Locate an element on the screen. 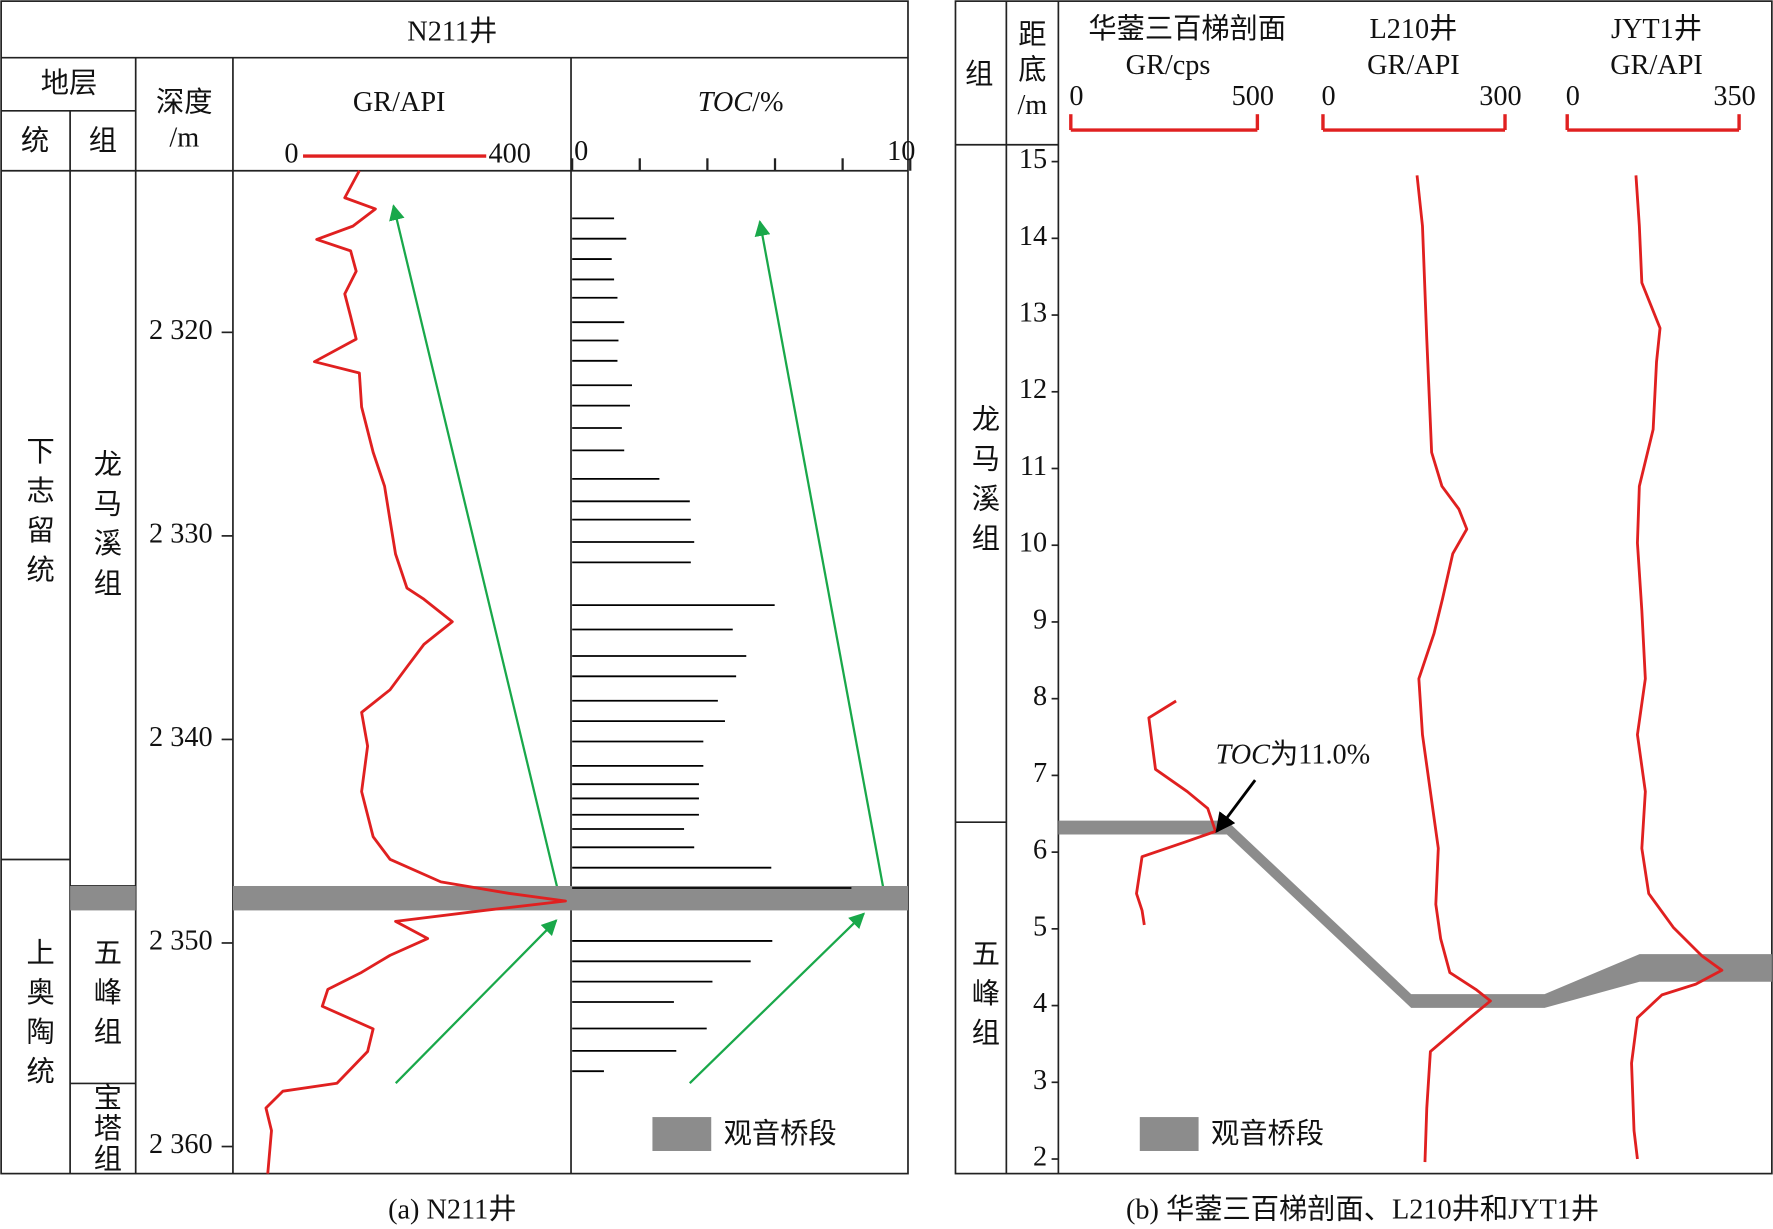 The image size is (1773, 1229). caption: (b) 华蓥三百梯剖面、L210井和JYT1井 is located at coordinates (1362, 1210).